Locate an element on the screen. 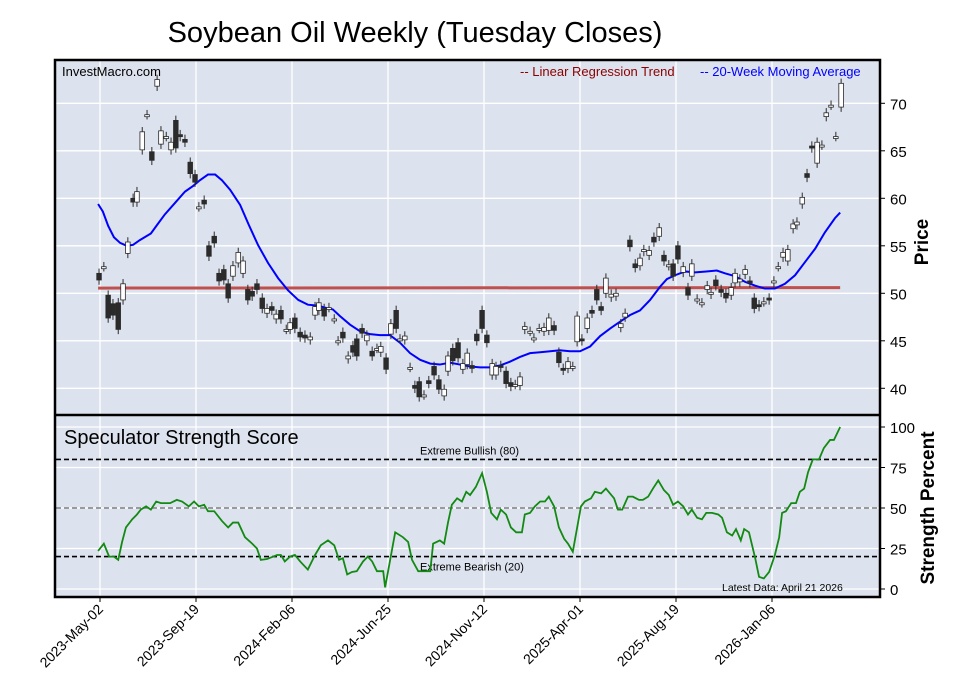 This screenshot has width=957, height=694. latest-data-annotation: Latest Data: April 21 2026 is located at coordinates (782, 588).